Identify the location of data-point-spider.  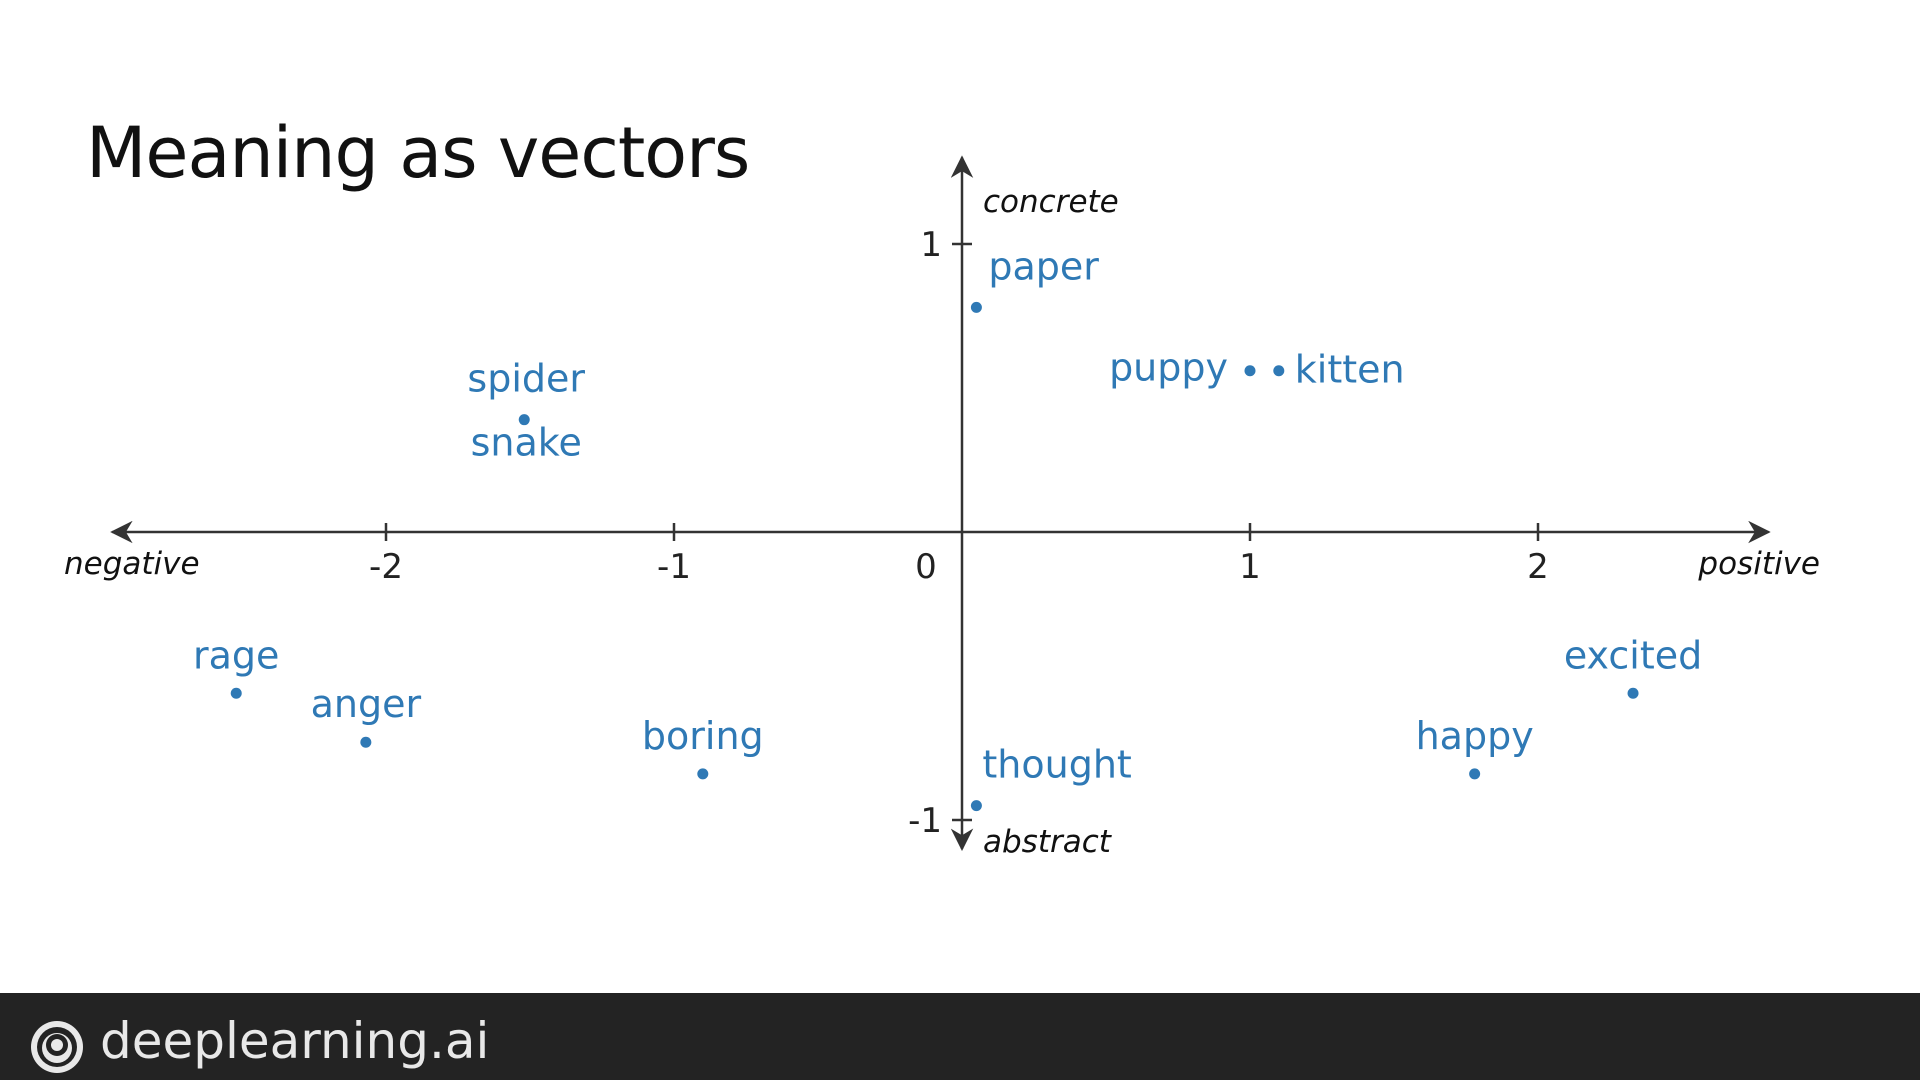
(524, 420).